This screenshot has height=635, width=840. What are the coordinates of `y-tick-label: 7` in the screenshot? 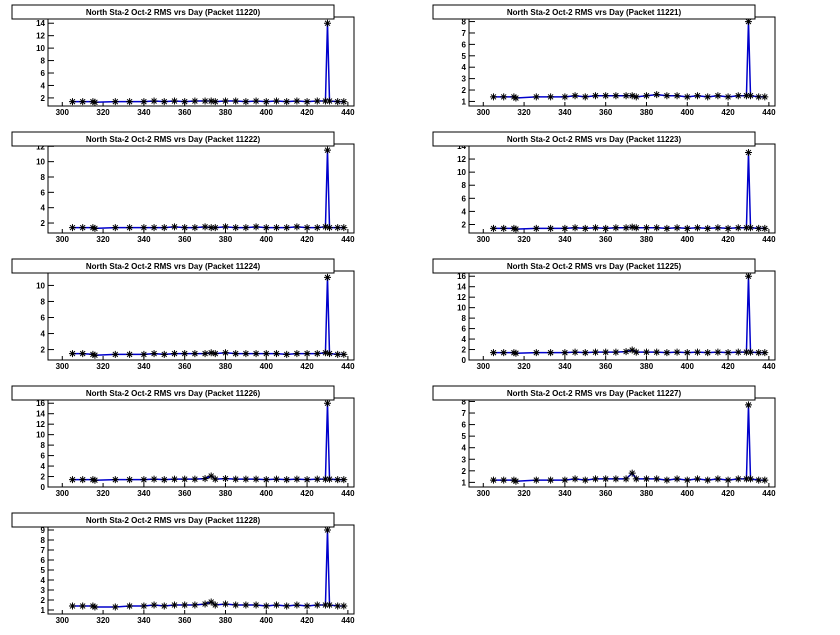 It's located at (43, 550).